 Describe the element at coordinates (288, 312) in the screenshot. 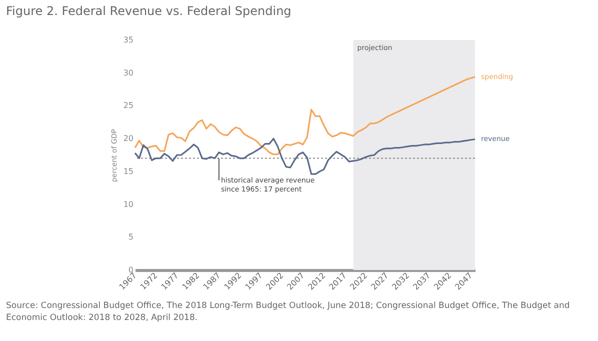

I see `source-note: Source: Congressional Budget Office, The 2018 Long-Term Budget Outlook, June 2018; Congressional Budget Office, The Budget and Economic Outlook: 2018 to 2028, April 2018.` at that location.